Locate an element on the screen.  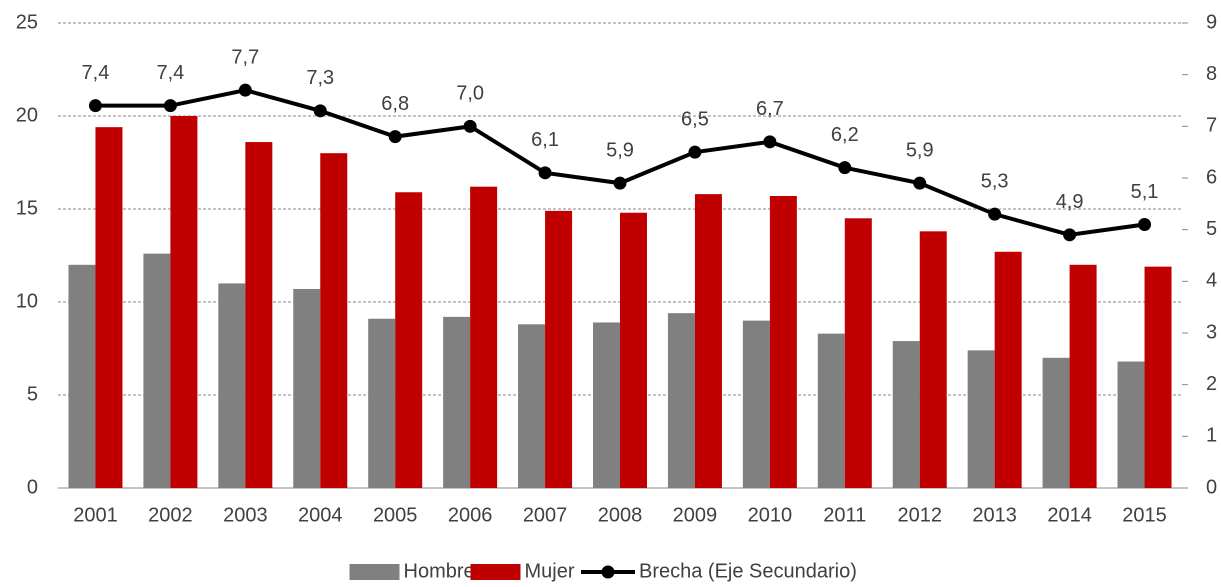
data-label: 5,3 is located at coordinates (995, 181).